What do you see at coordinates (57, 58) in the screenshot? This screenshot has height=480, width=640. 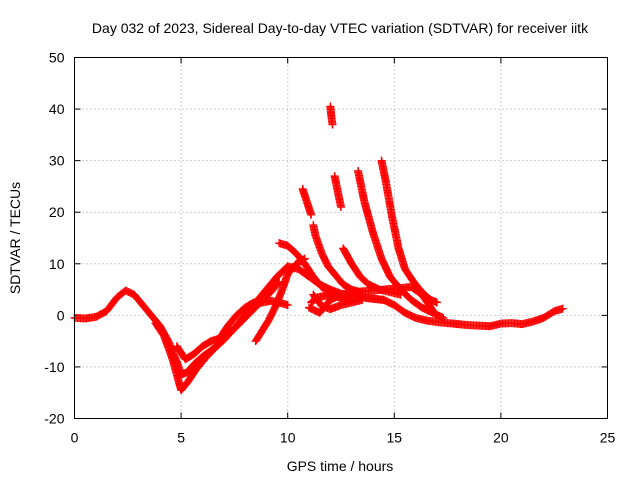 I see `y-tick-label: 50` at bounding box center [57, 58].